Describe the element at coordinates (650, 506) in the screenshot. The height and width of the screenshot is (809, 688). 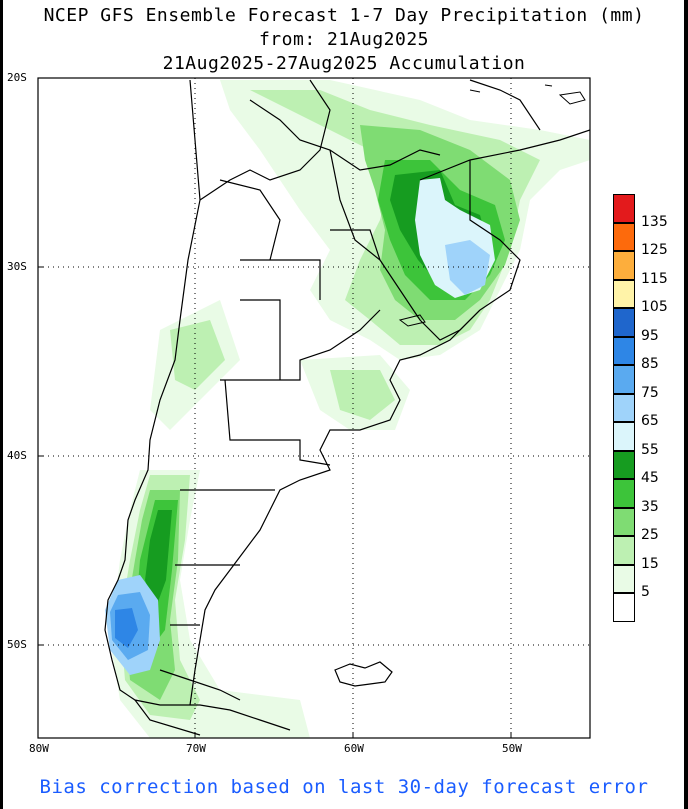
I see `legend-label: 35` at that location.